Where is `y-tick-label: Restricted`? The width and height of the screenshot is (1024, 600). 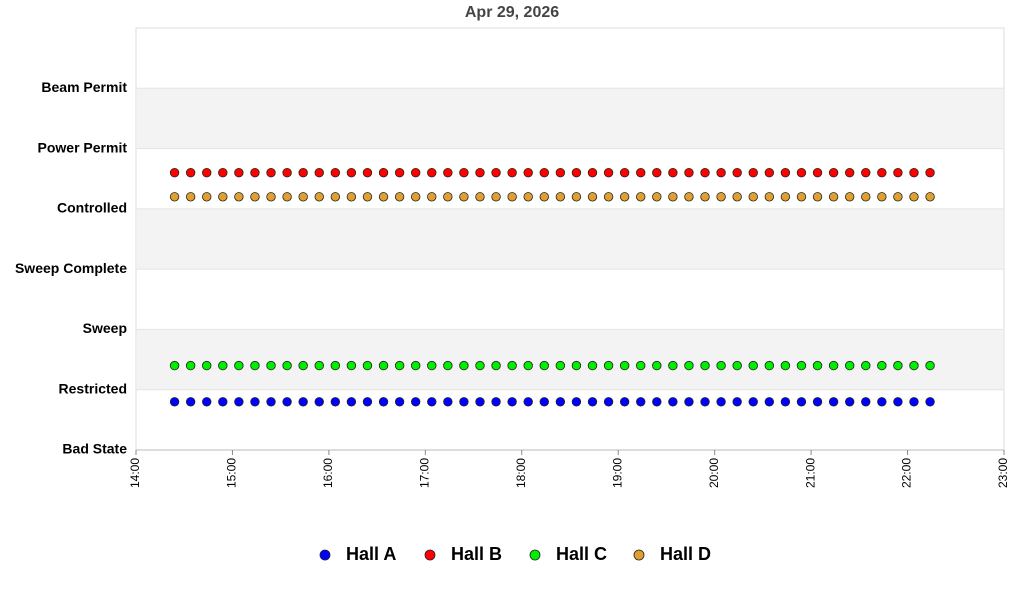 y-tick-label: Restricted is located at coordinates (93, 388).